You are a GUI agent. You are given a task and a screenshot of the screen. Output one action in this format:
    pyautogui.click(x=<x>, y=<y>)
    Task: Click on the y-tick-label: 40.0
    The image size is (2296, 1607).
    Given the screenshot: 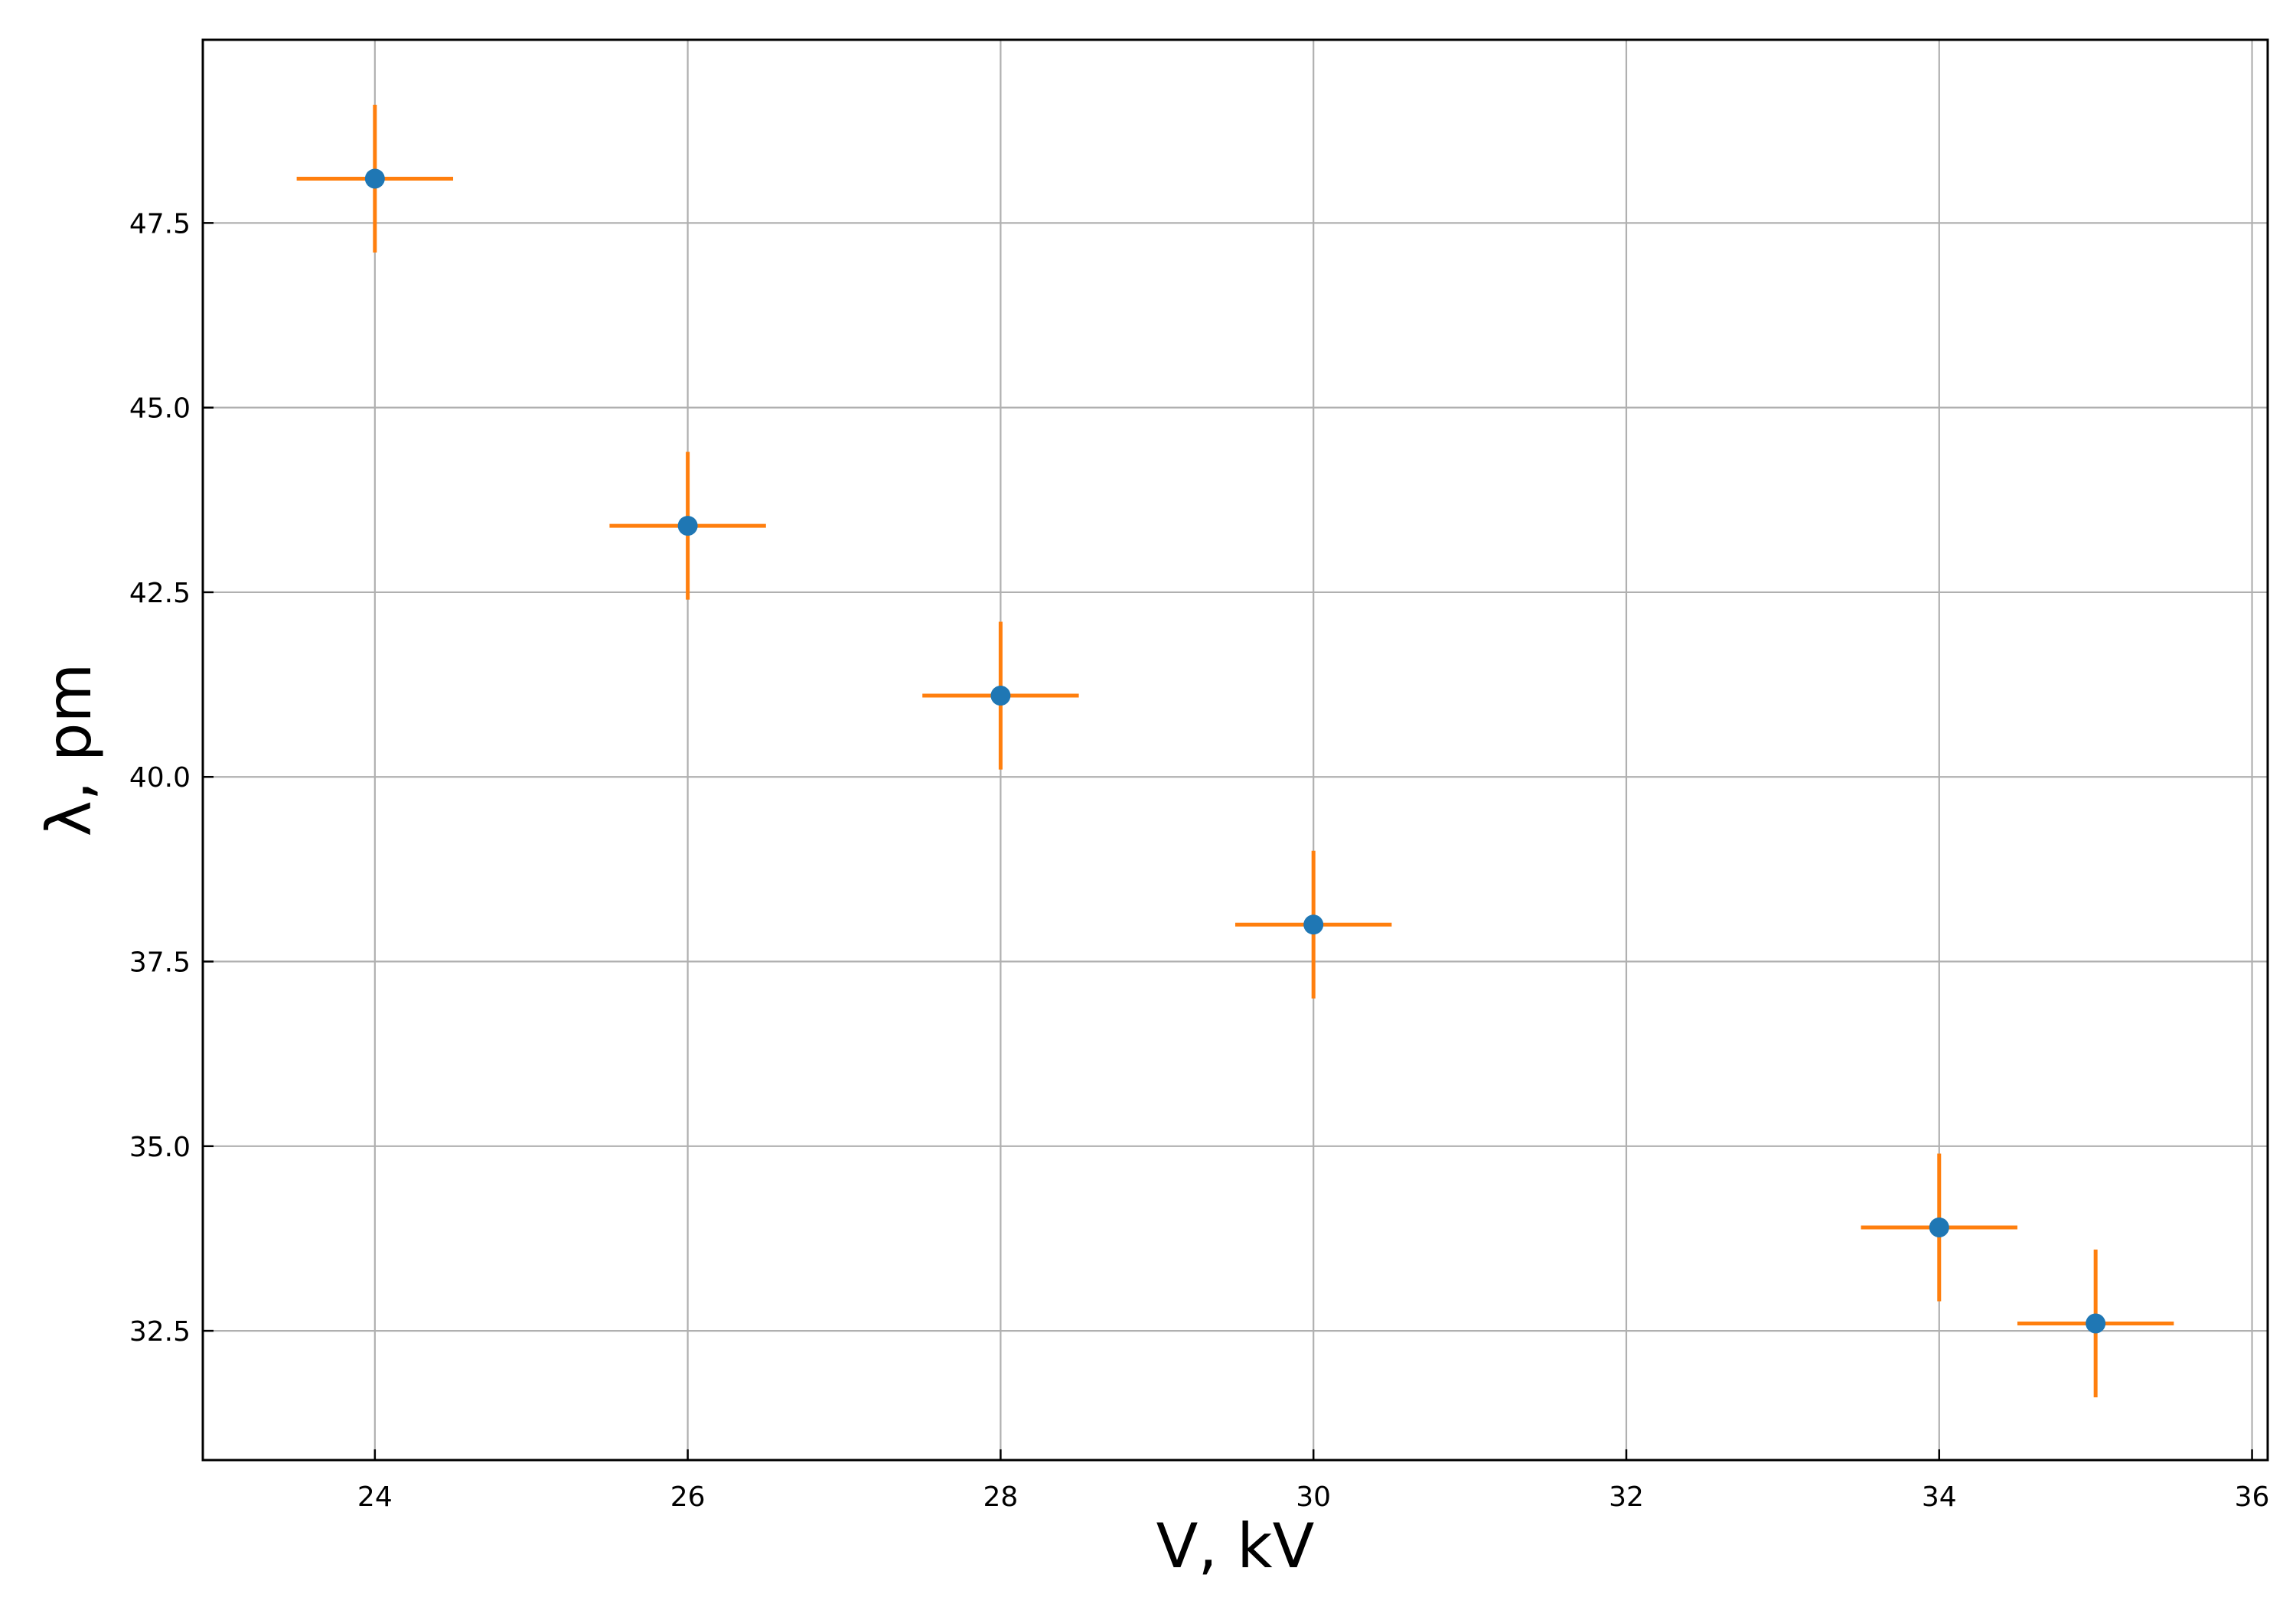 What is the action you would take?
    pyautogui.click(x=160, y=778)
    